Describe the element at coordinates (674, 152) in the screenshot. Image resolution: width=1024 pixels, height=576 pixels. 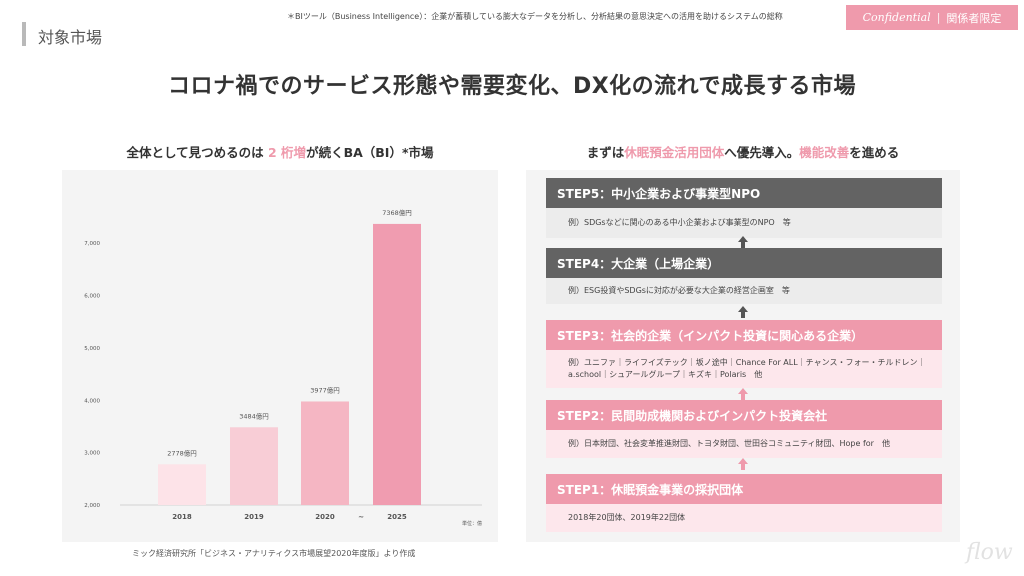
I see `steps-subtitle-highlight-1: 休眠預金活用団体` at that location.